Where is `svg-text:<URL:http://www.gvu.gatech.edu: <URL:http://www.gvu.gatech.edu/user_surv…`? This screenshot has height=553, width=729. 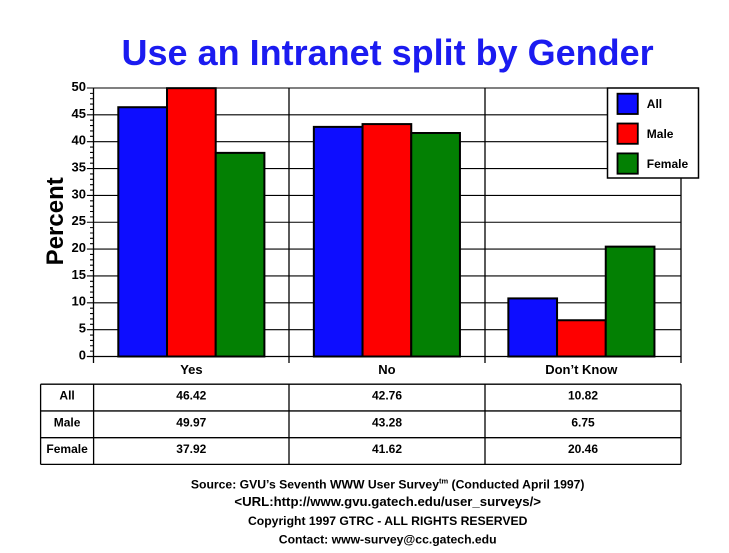
svg-text:<URL:http://www.gvu.gatech.edu: <URL:http://www.gvu.gatech.edu/user_surv… is located at coordinates (387, 501).